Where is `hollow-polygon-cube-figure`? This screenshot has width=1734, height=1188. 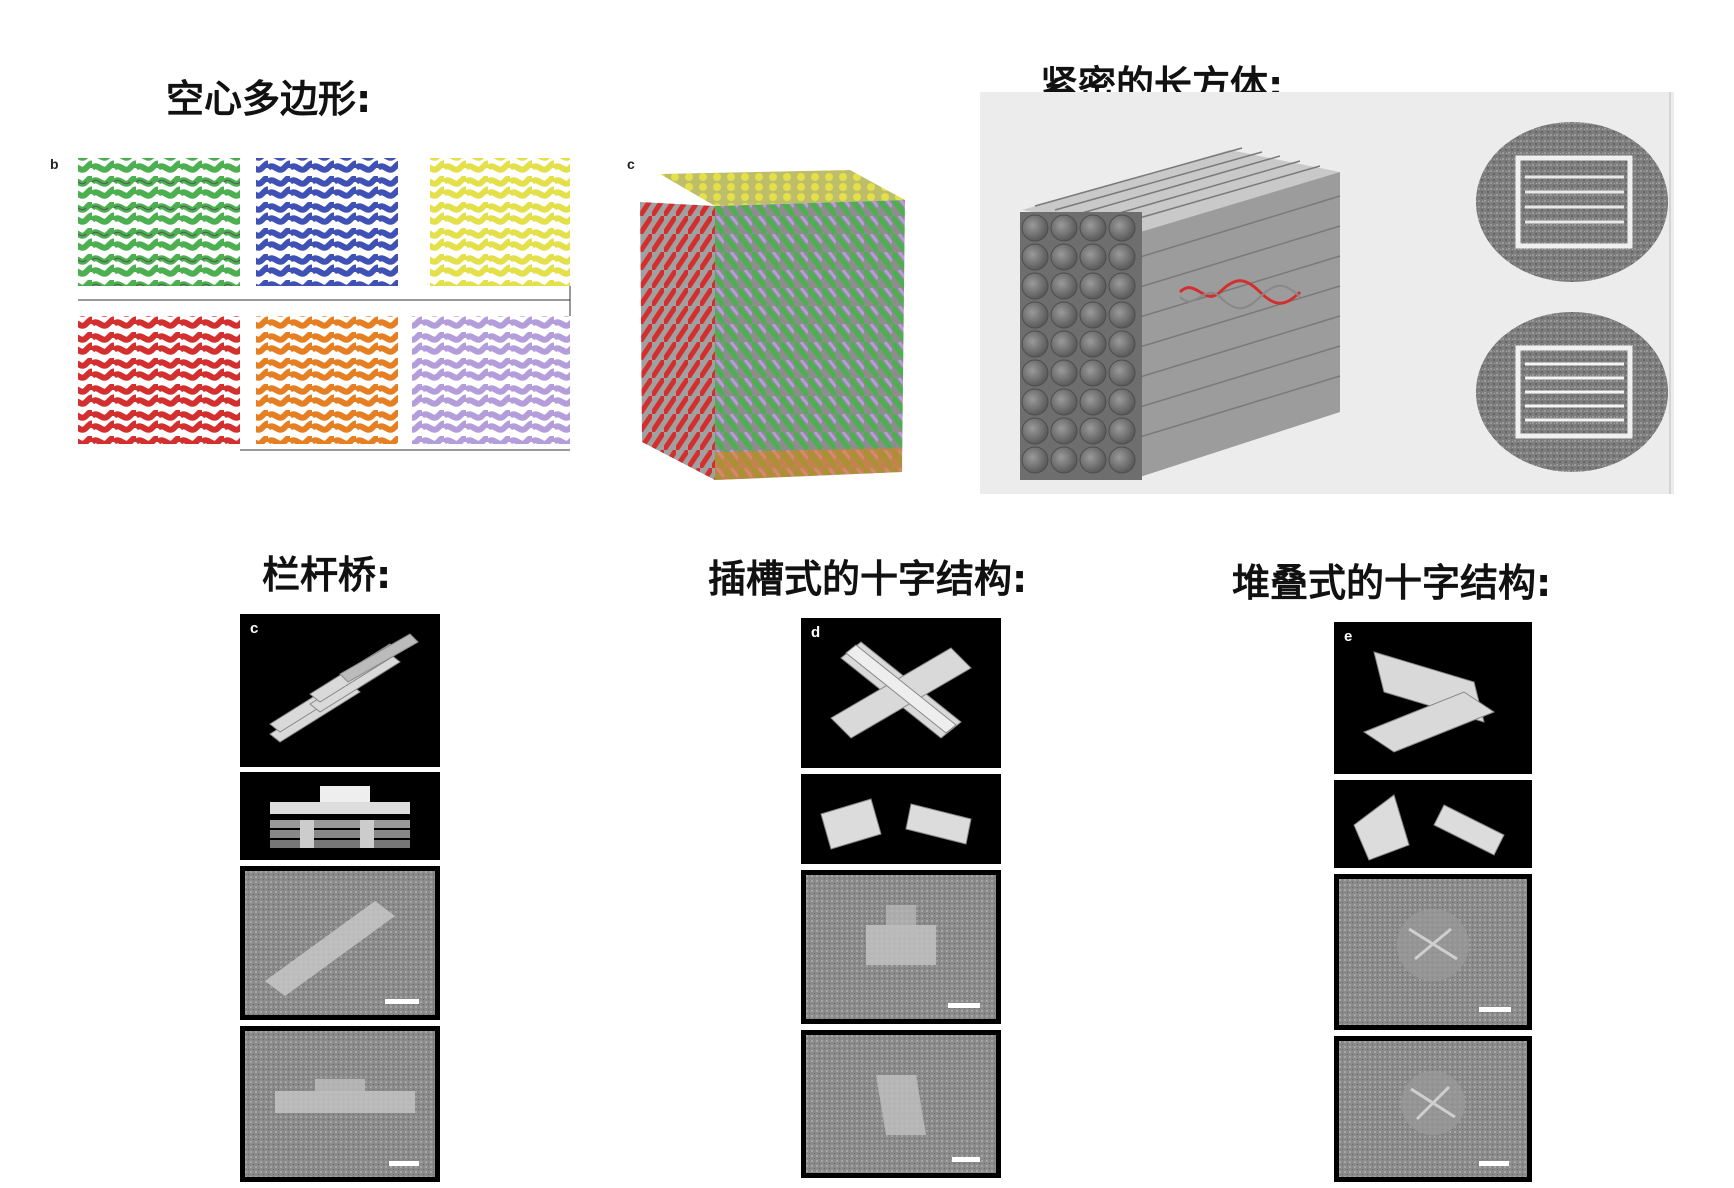 hollow-polygon-cube-figure is located at coordinates (780, 322).